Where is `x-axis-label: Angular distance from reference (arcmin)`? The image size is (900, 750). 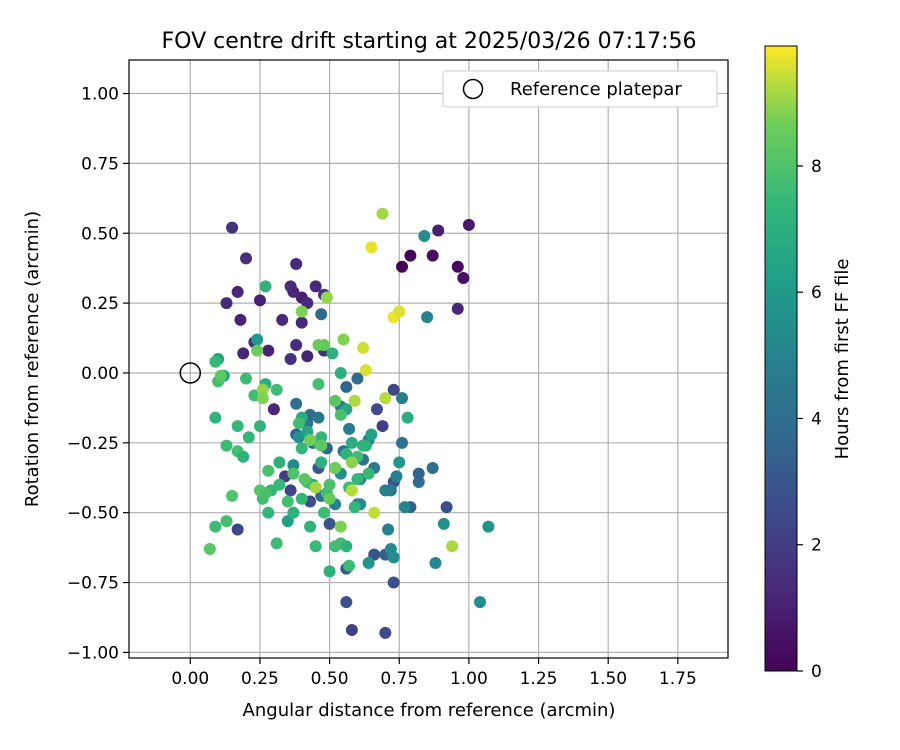
x-axis-label: Angular distance from reference (arcmin) is located at coordinates (429, 710).